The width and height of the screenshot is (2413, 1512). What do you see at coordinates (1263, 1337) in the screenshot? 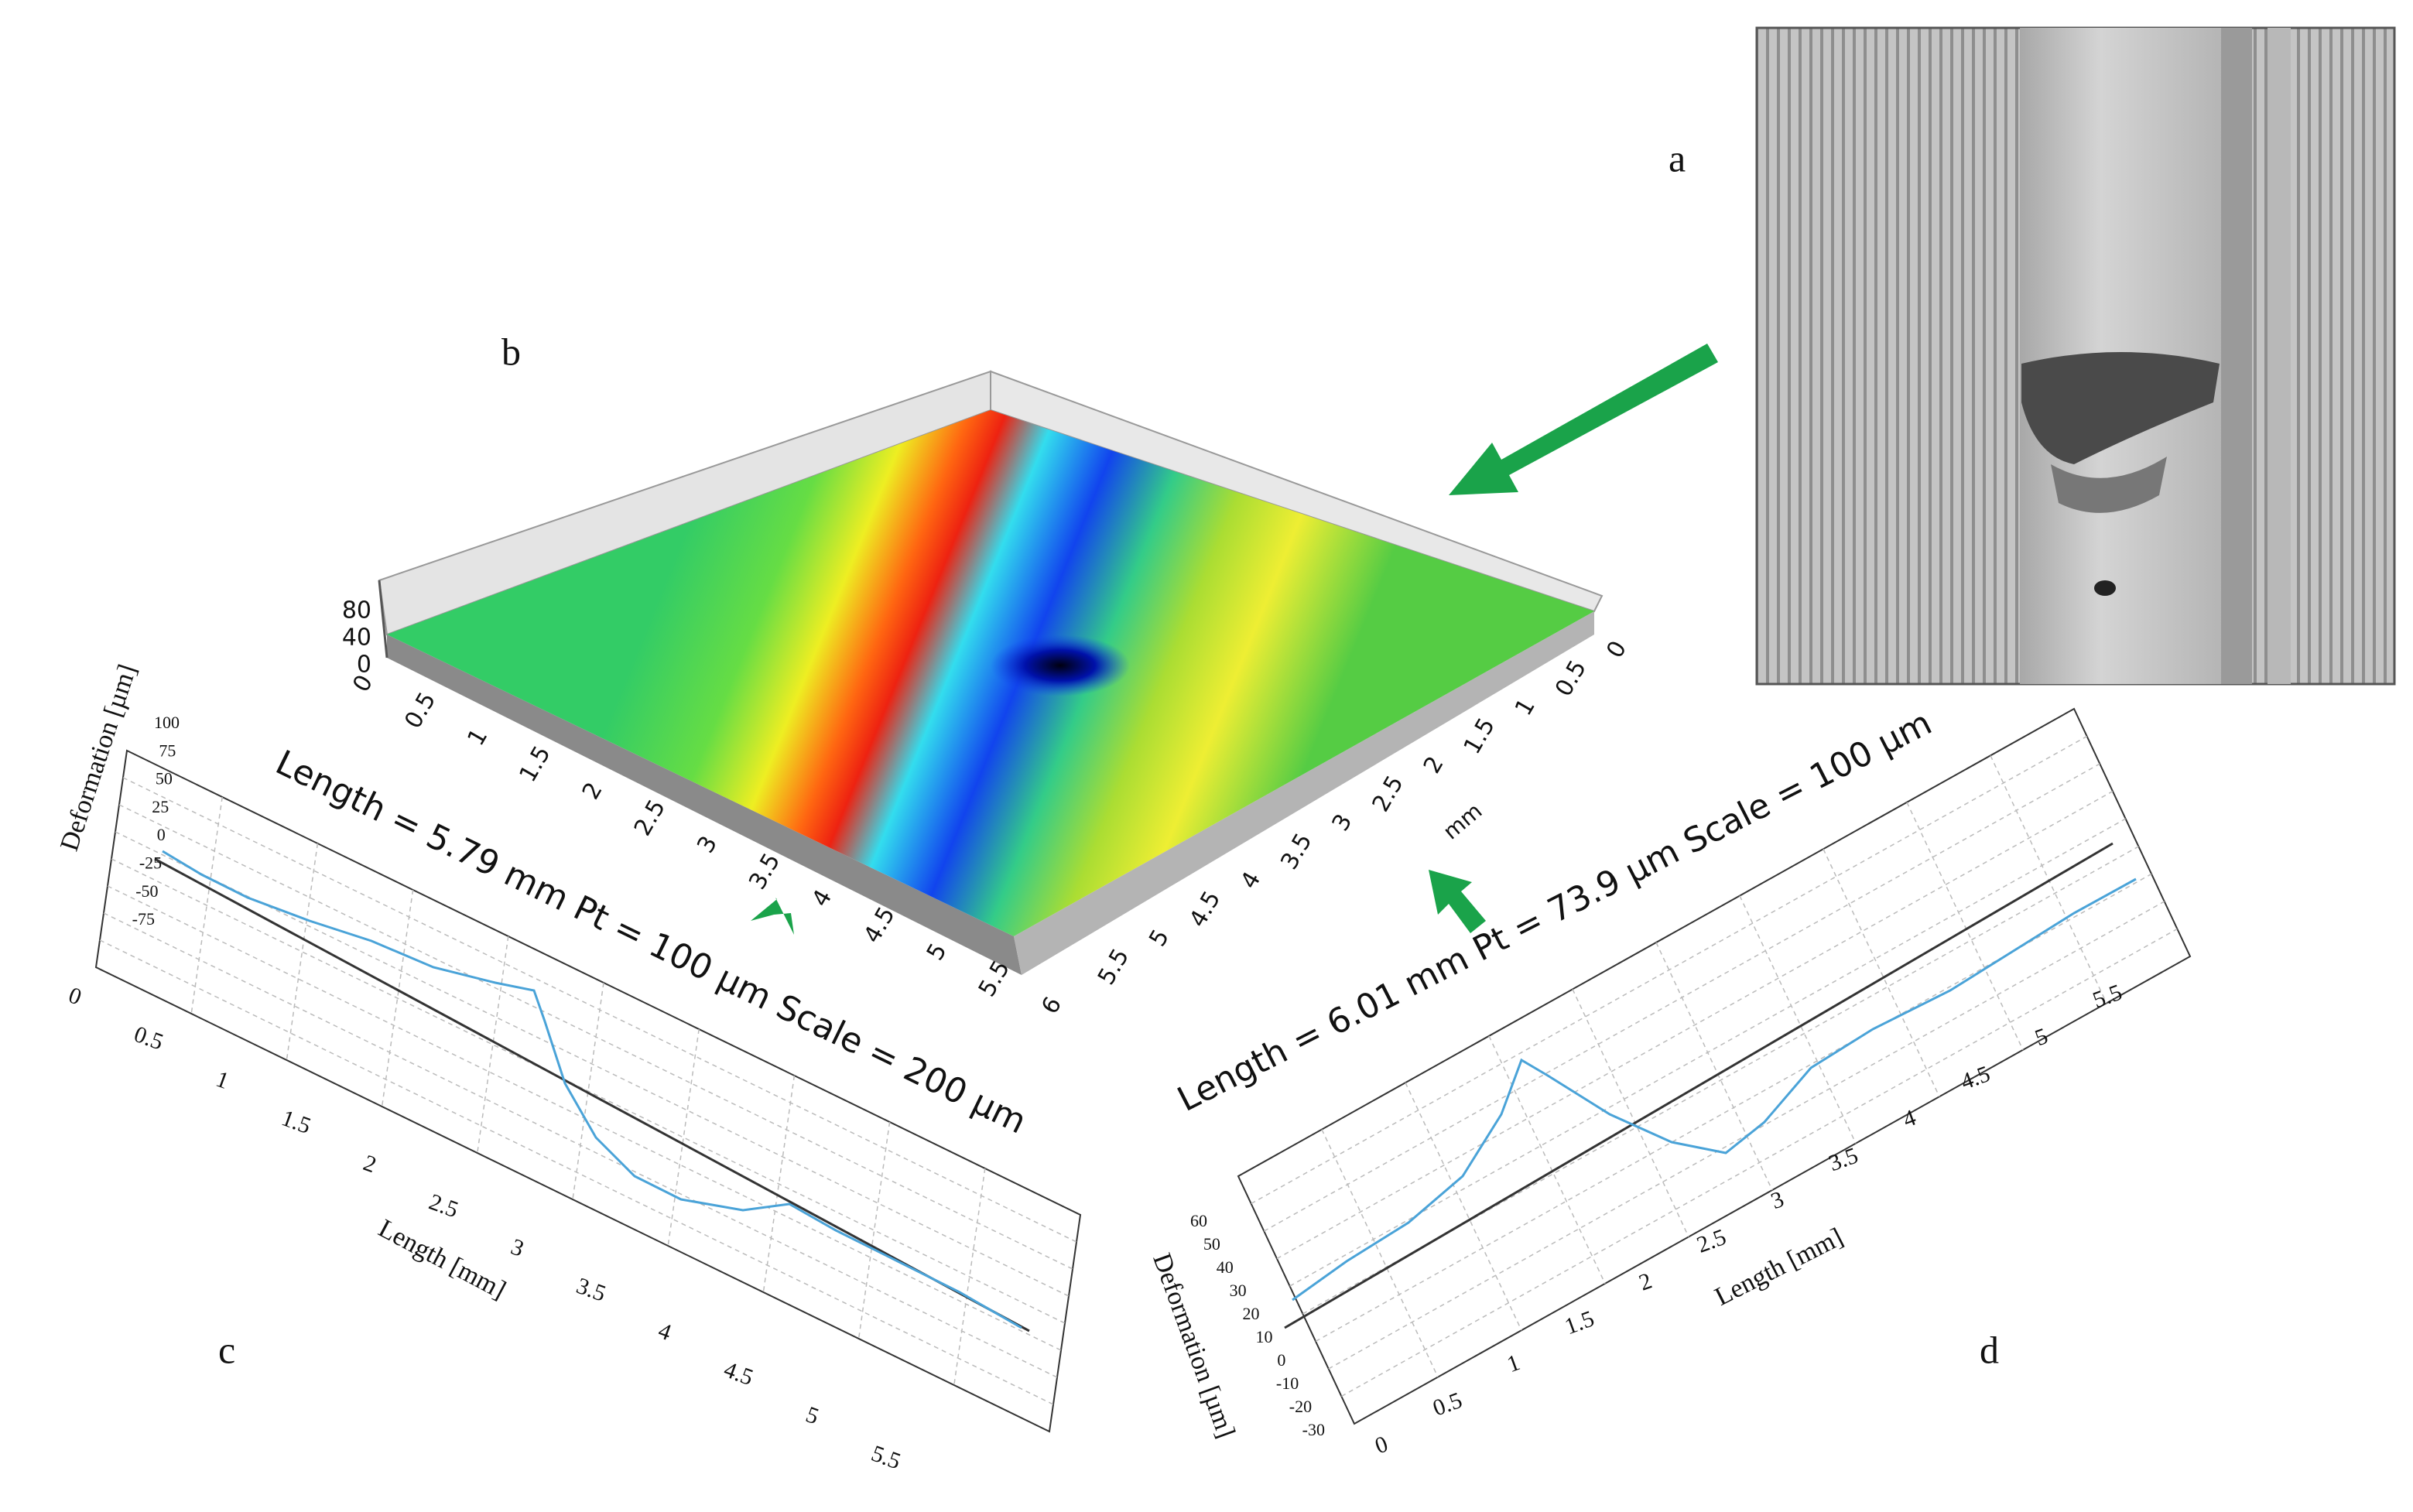
I see `tick-label: 10` at bounding box center [1263, 1337].